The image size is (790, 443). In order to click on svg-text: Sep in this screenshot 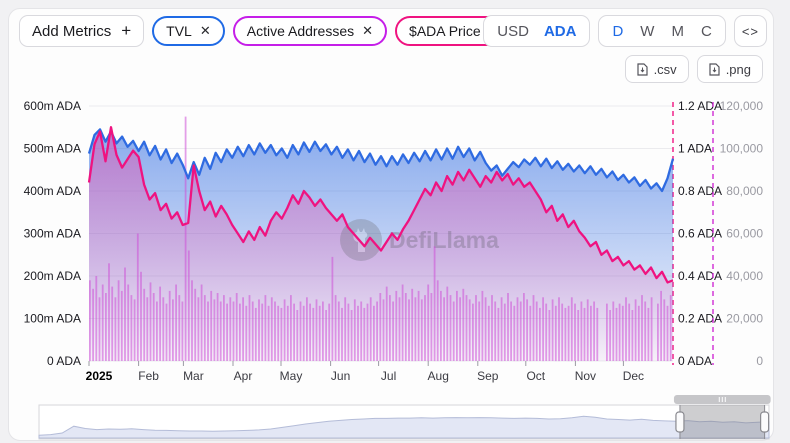, I will do `click(488, 376)`.